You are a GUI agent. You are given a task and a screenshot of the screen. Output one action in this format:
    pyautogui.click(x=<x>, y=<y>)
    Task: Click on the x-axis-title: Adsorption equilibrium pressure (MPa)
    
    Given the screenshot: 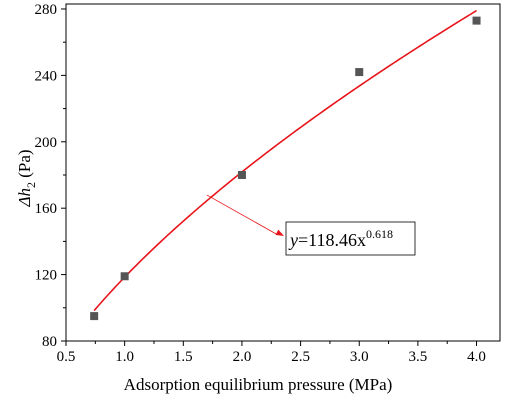 What is the action you would take?
    pyautogui.click(x=258, y=384)
    